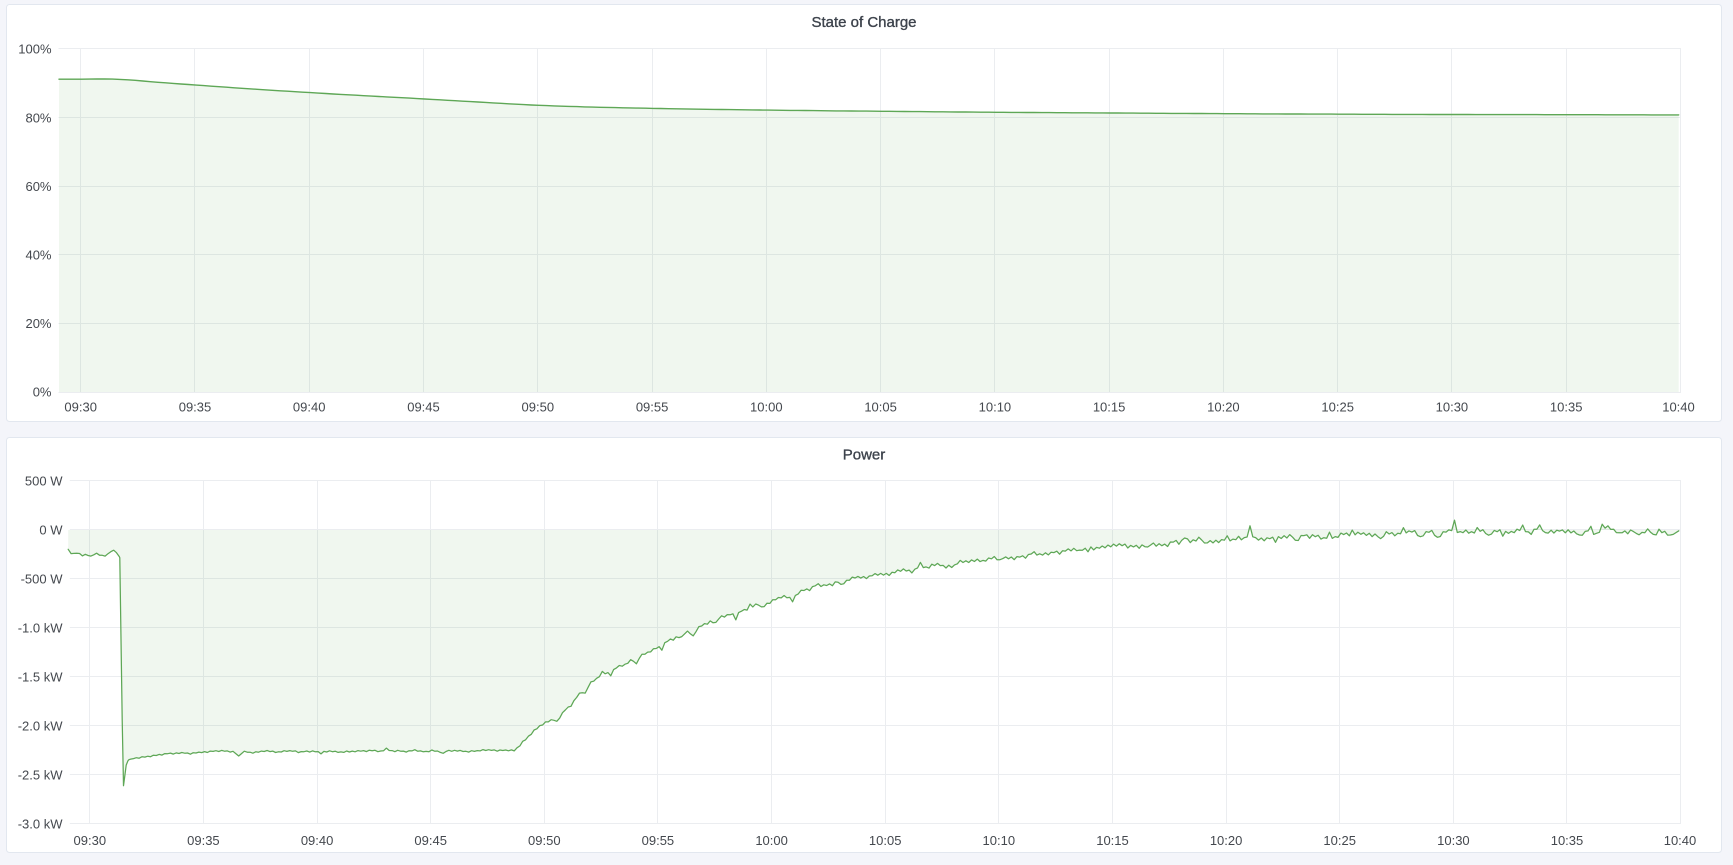  I want to click on svg-text: -1.5 kW, so click(41, 677).